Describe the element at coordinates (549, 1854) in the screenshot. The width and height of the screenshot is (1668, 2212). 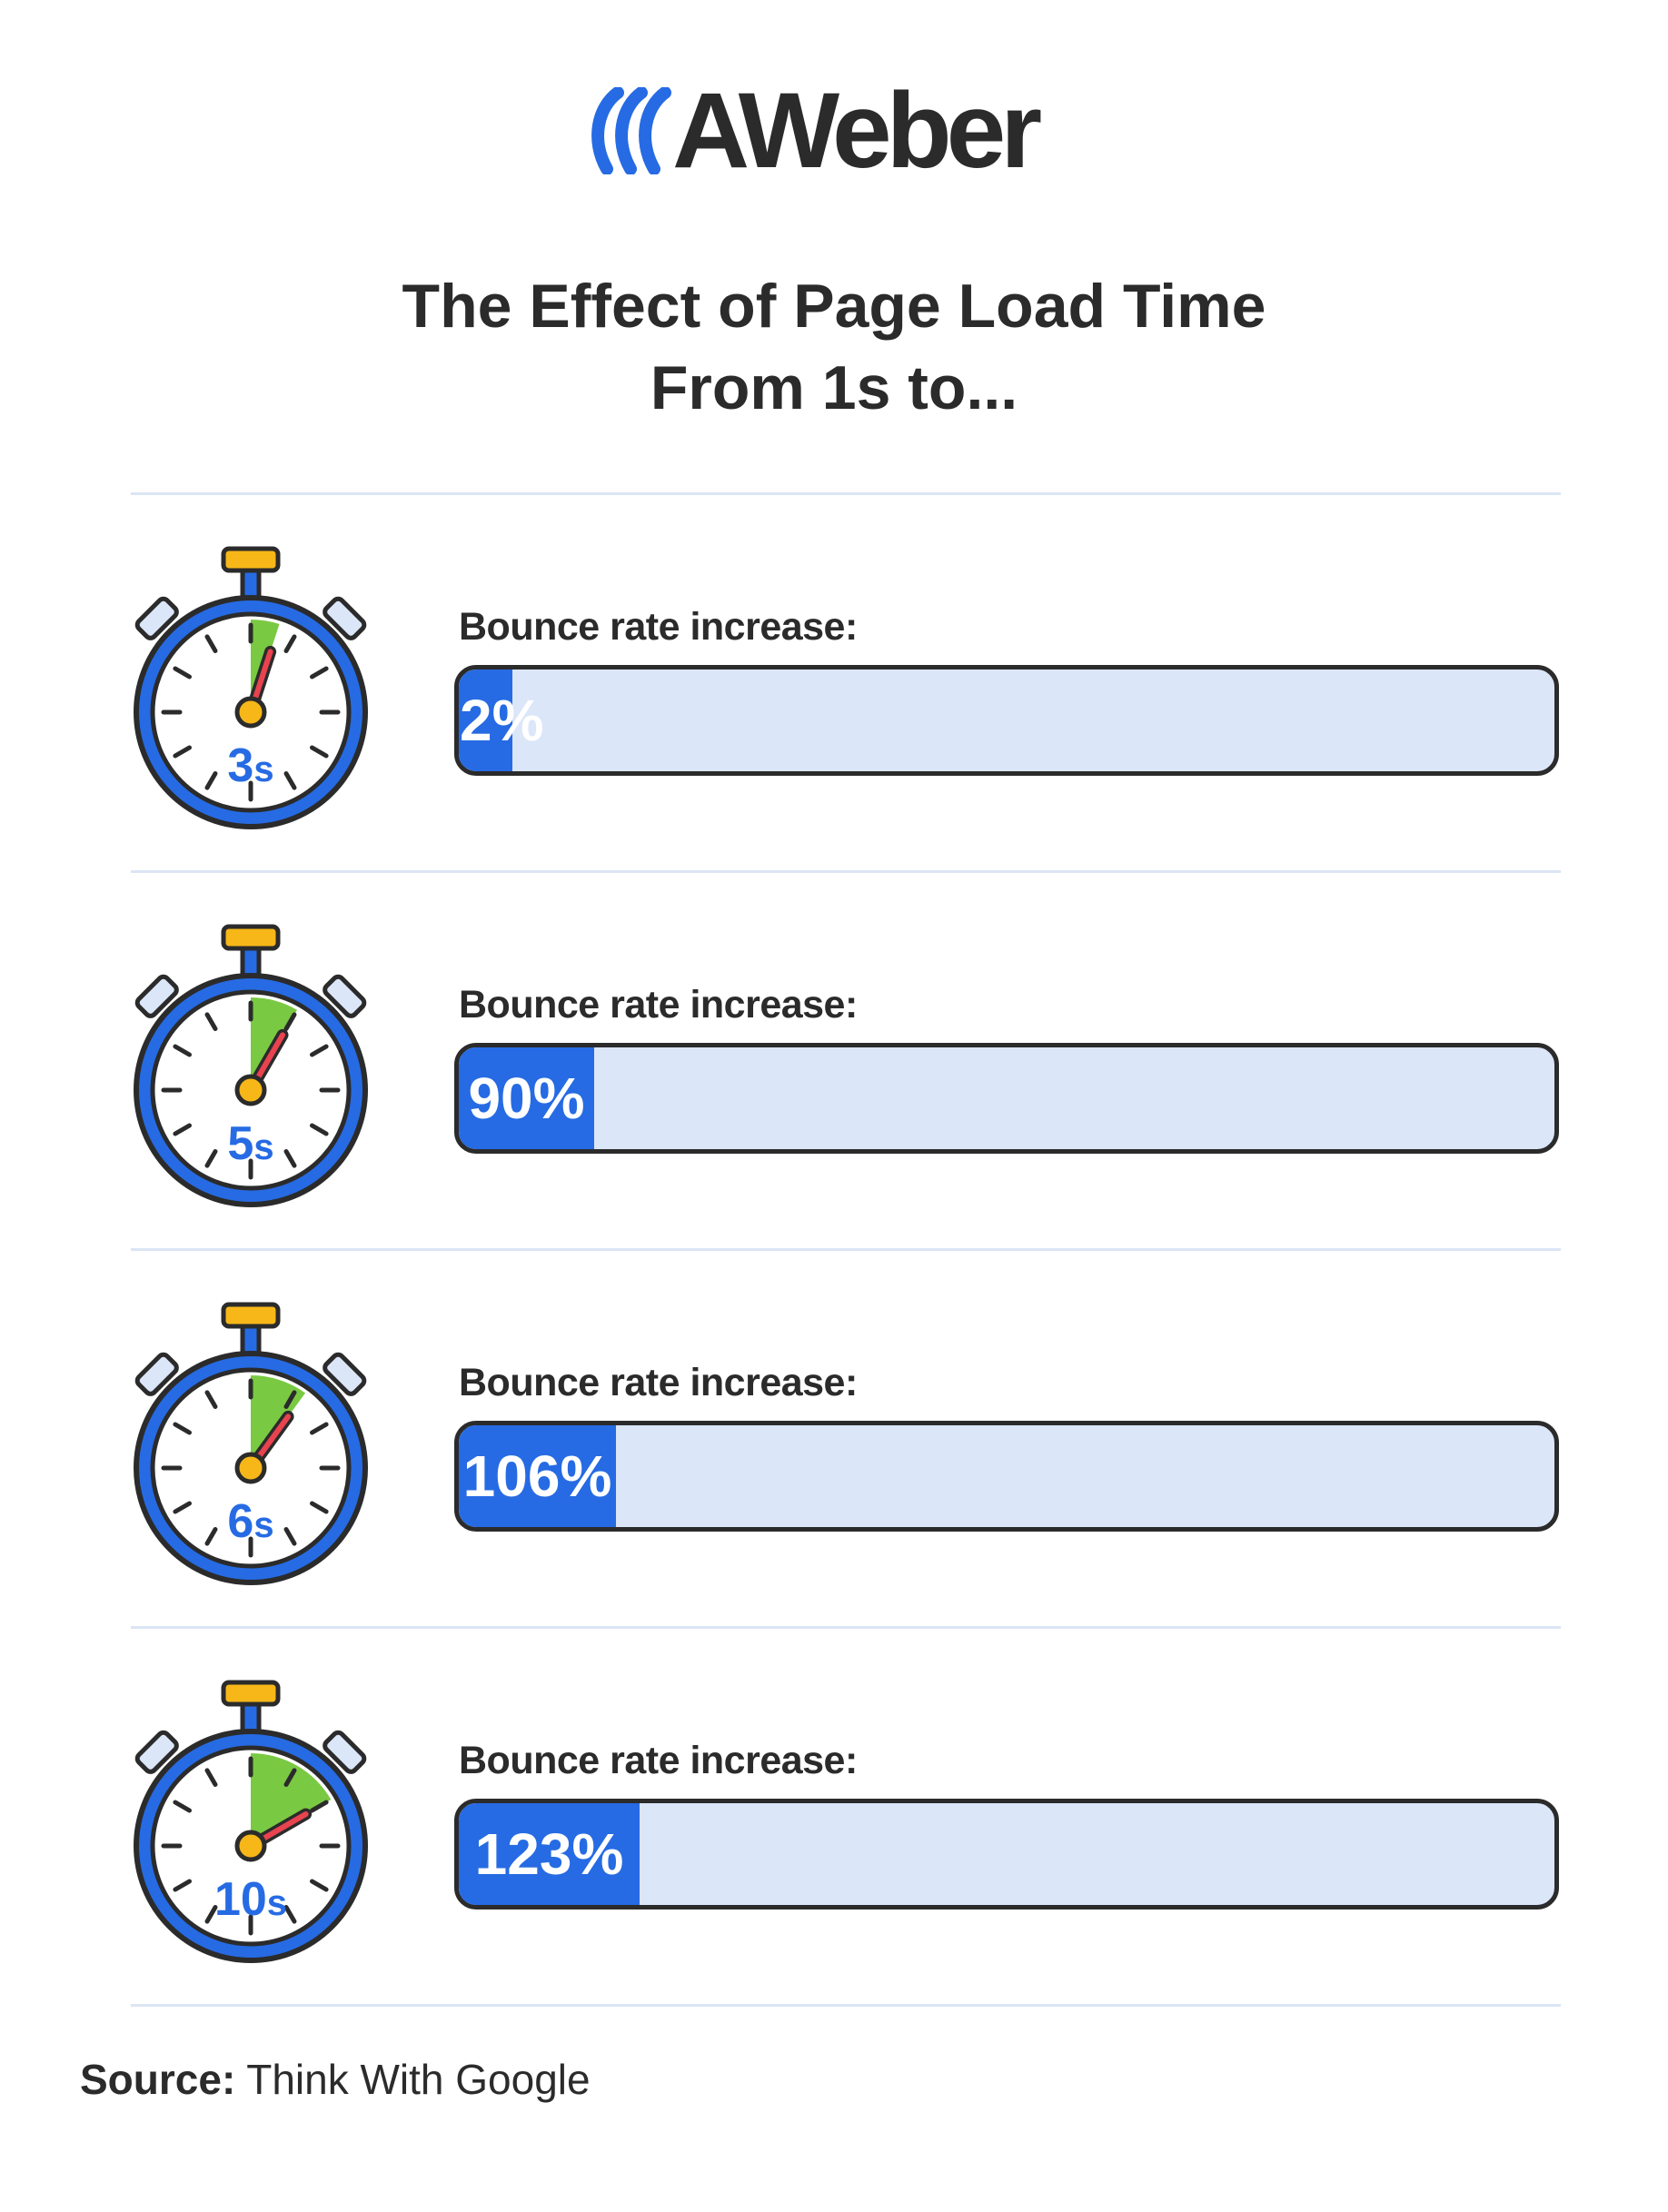
I see `bar-value-label: 123%` at that location.